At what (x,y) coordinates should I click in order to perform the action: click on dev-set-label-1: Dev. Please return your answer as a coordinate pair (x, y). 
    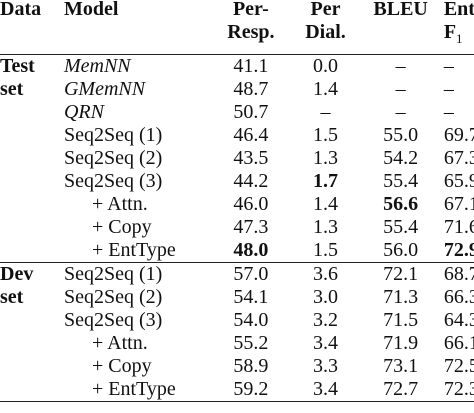
    Looking at the image, I should click on (32, 274).